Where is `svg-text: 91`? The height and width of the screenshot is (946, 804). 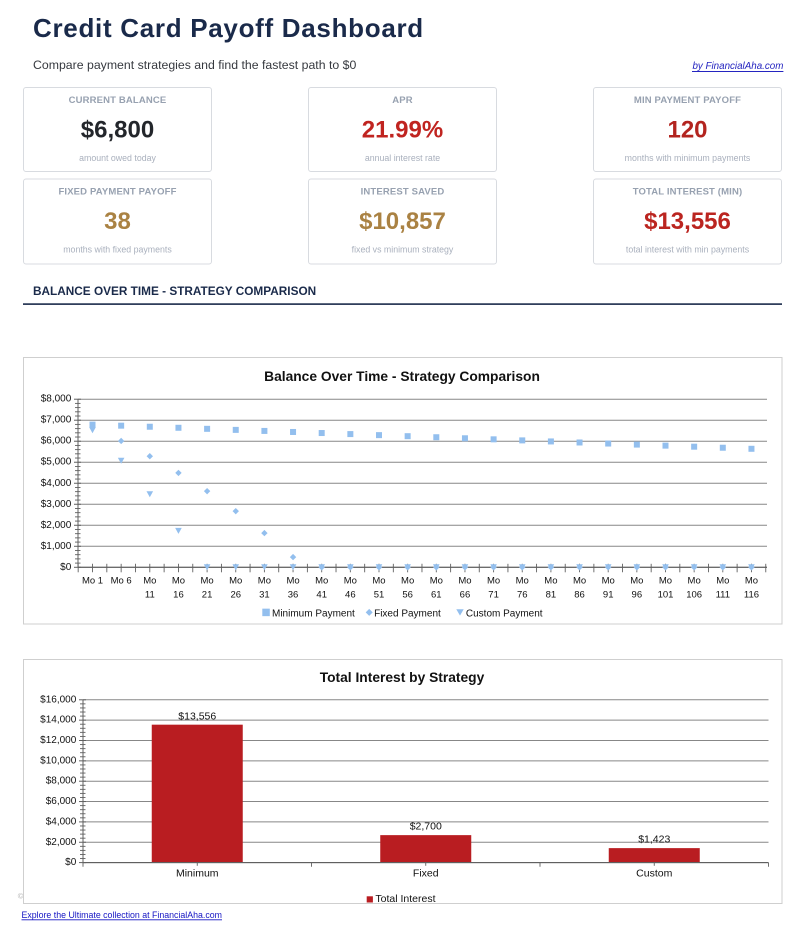 svg-text: 91 is located at coordinates (608, 594).